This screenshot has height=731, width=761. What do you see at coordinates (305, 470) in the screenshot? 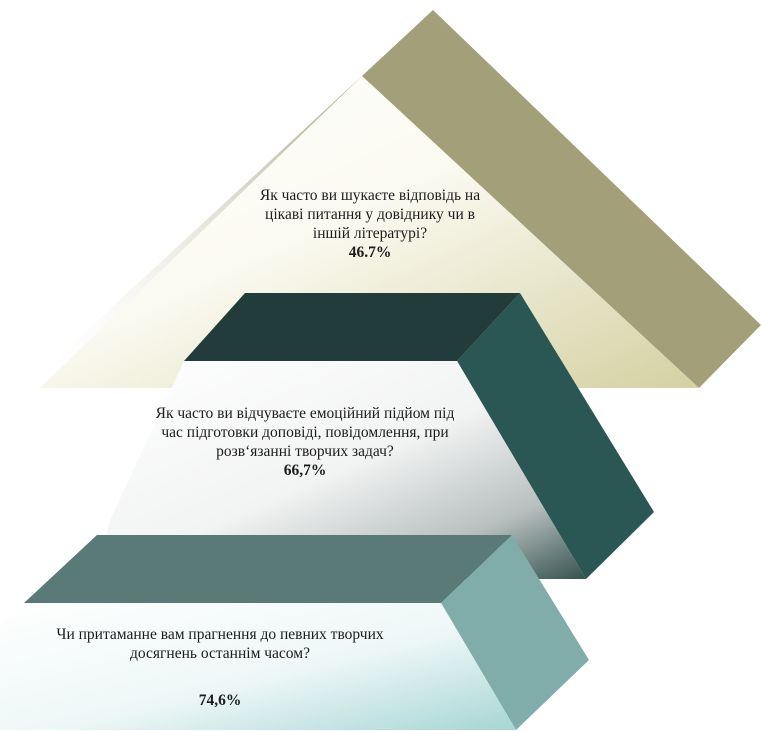
I see `tier-2-percentage: 66,7%` at bounding box center [305, 470].